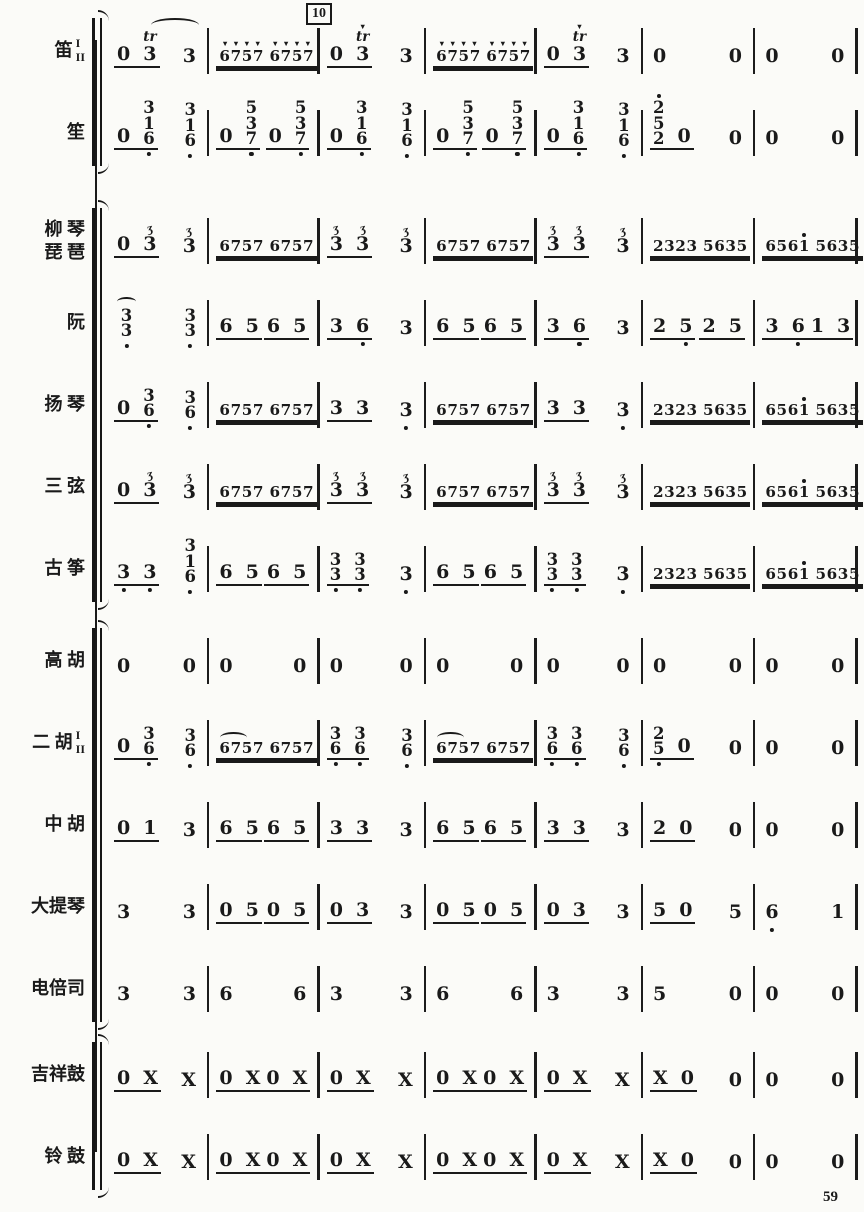  Describe the element at coordinates (804, 409) in the screenshot. I see `digit: 1` at that location.